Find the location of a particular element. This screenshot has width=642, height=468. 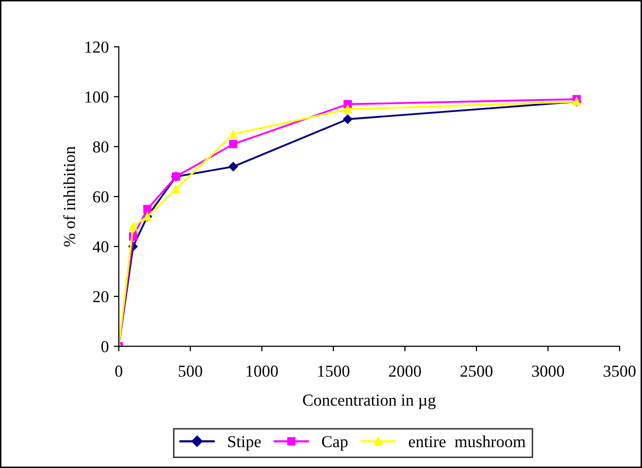

x-tick-label: 1000 is located at coordinates (262, 371).